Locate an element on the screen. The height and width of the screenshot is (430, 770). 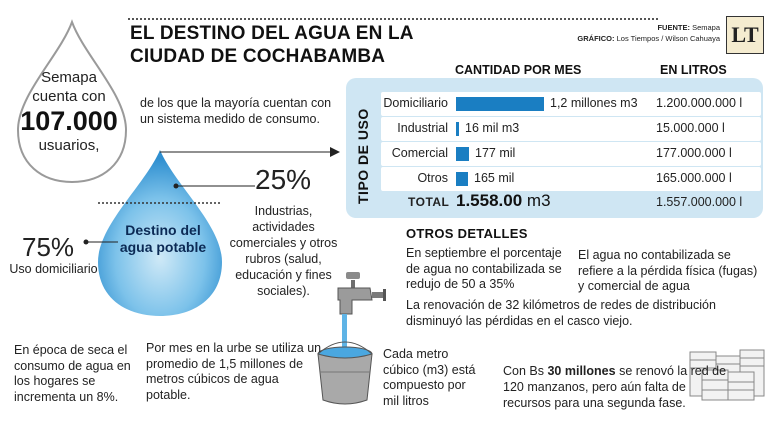
users-line-2: cuenta con is located at coordinates (69, 96).